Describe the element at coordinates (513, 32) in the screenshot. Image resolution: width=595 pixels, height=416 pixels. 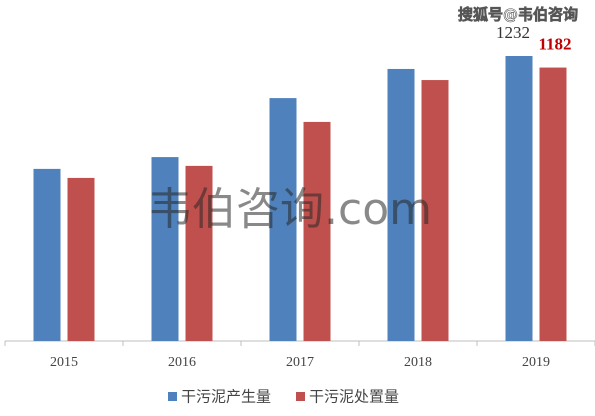
I see `value-label: 1232` at that location.